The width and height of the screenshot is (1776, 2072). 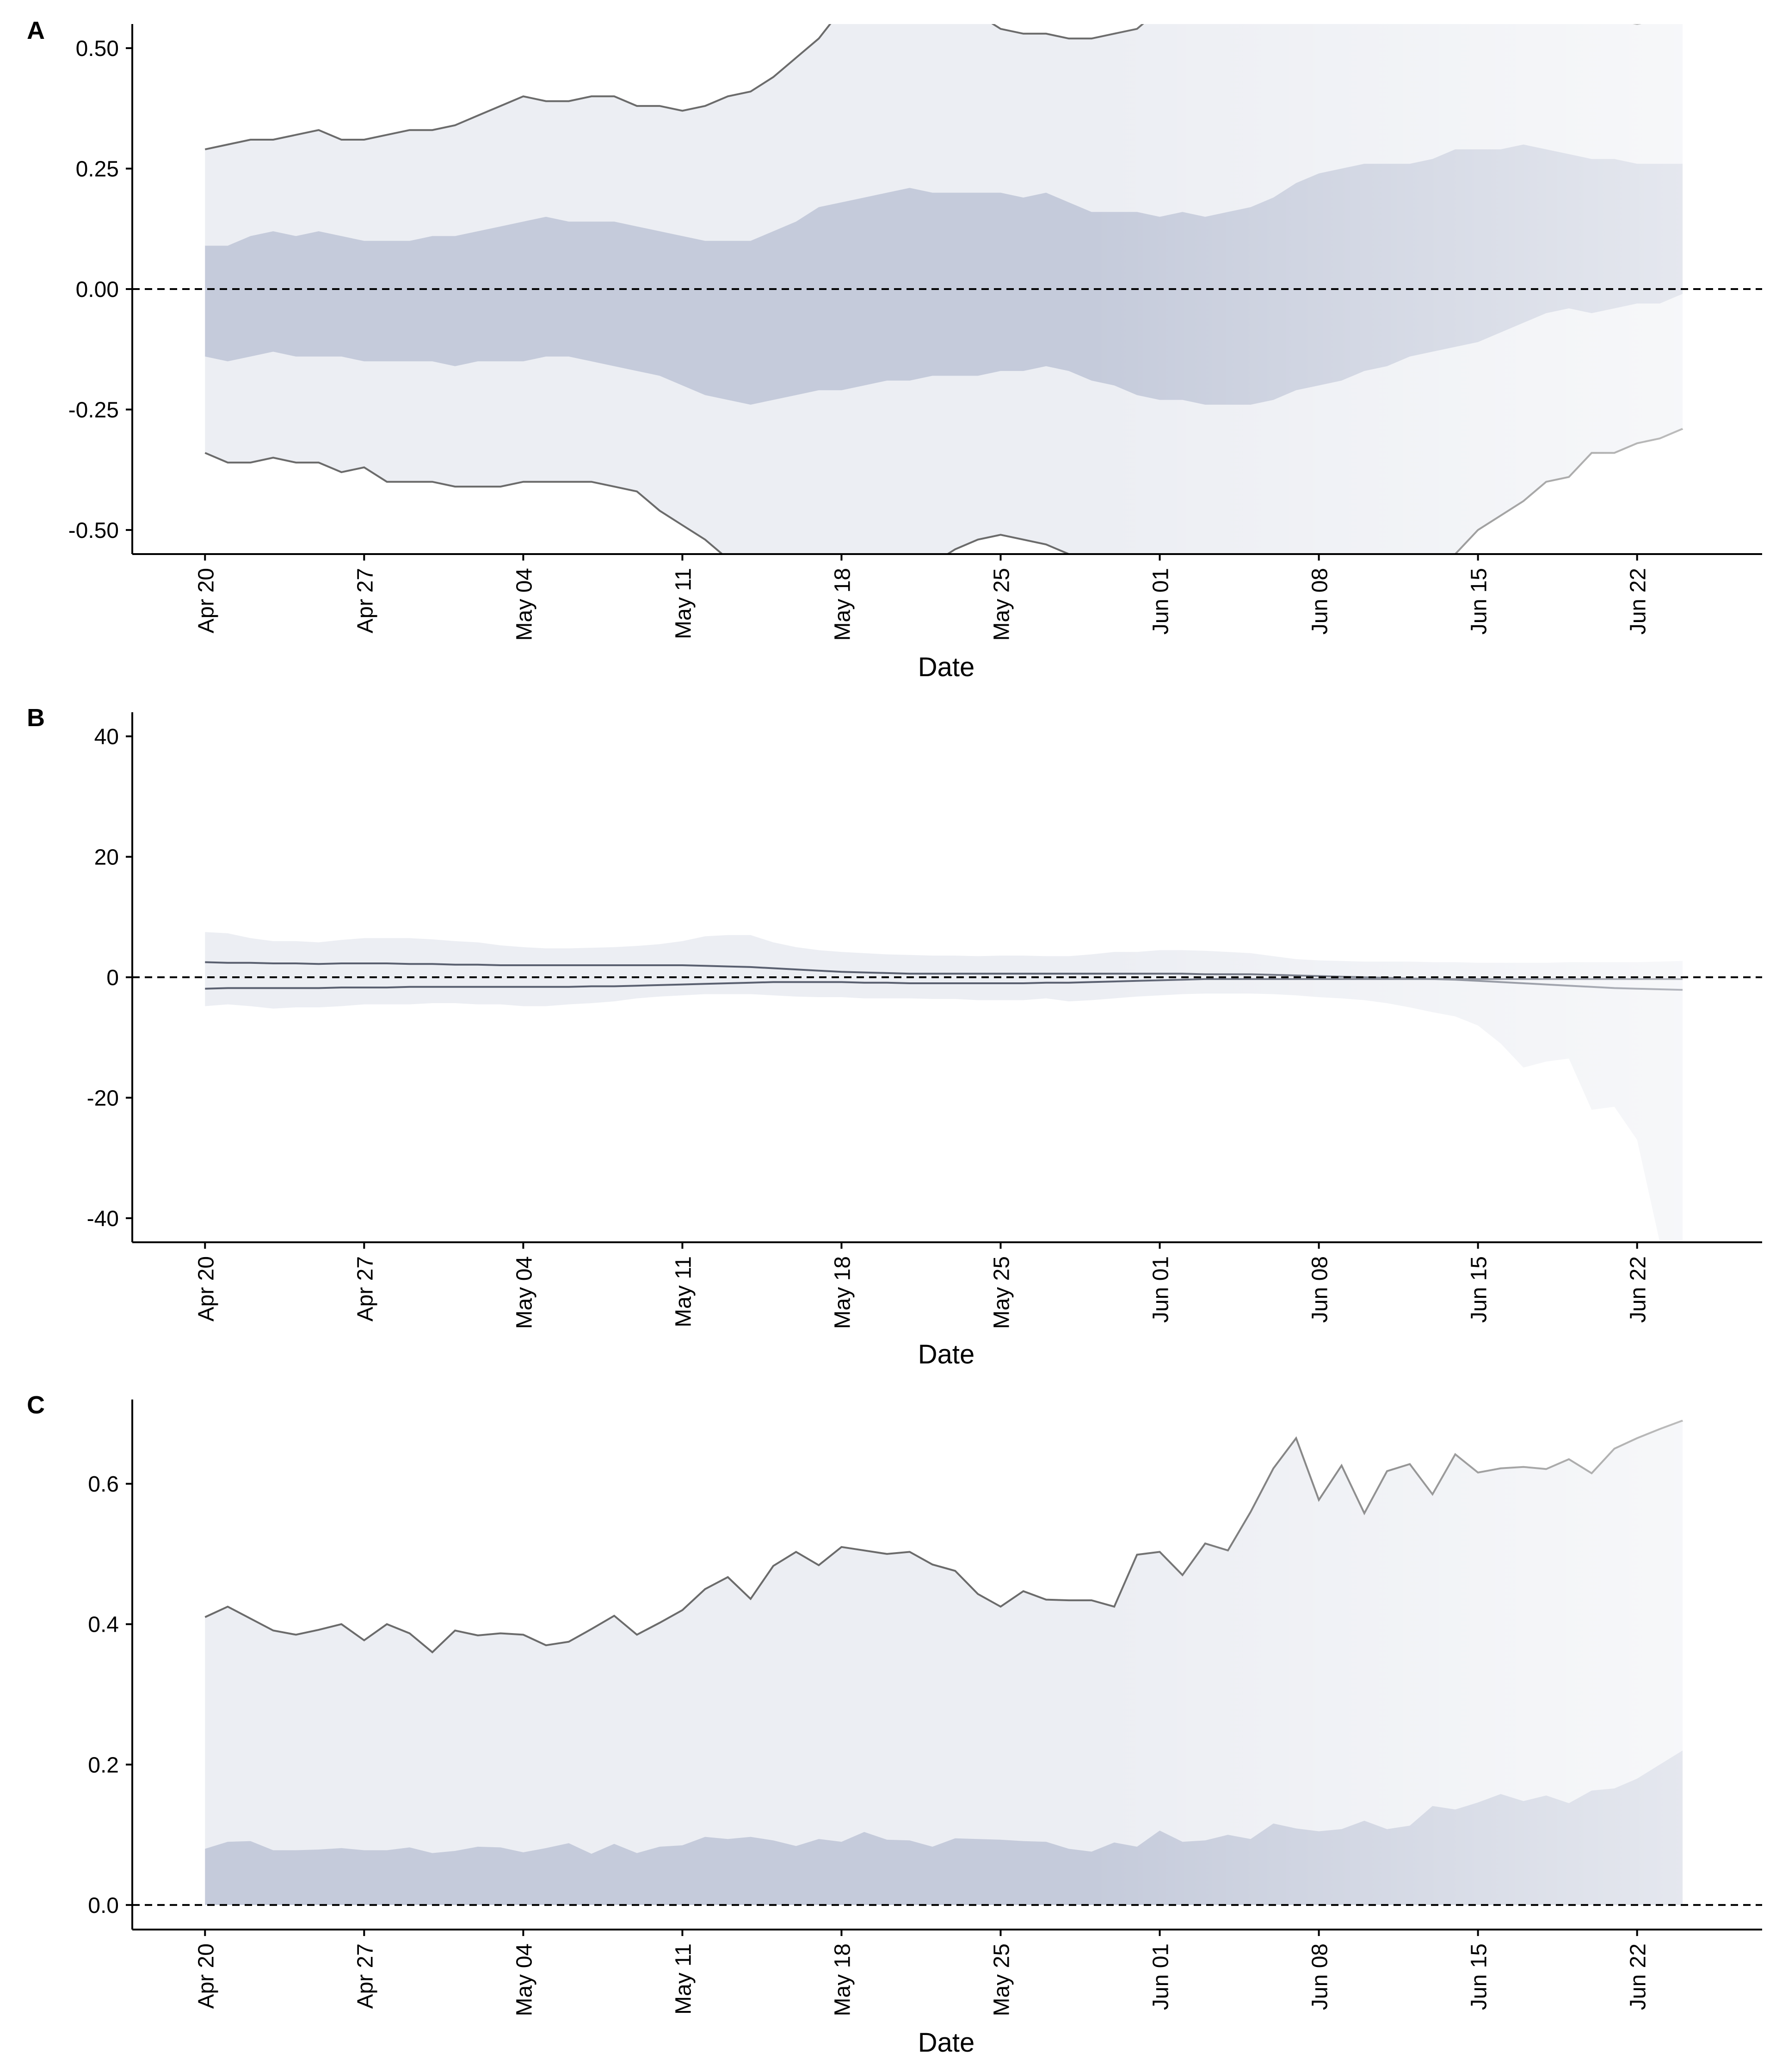 I want to click on x-tick-label-b: Jun 08, so click(x=1320, y=1290).